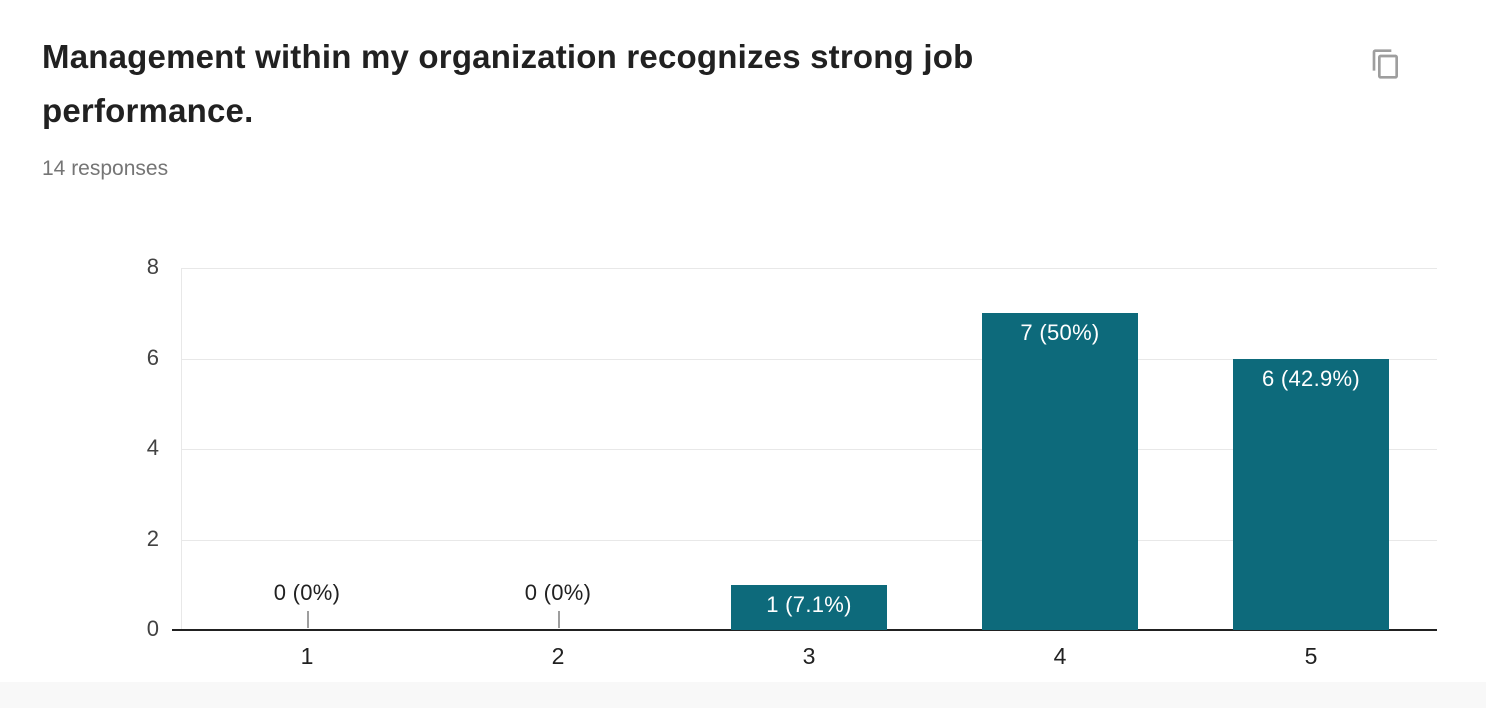 This screenshot has width=1486, height=708. I want to click on x-tick-label: 2, so click(558, 656).